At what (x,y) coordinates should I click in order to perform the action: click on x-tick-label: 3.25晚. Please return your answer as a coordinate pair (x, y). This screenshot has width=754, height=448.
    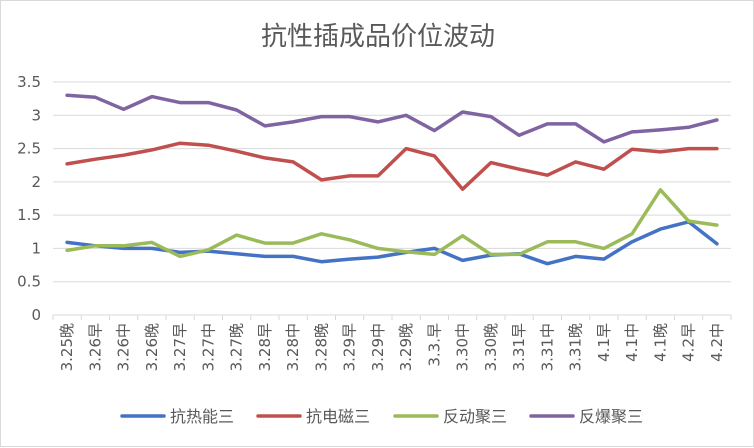
    Looking at the image, I should click on (67, 347).